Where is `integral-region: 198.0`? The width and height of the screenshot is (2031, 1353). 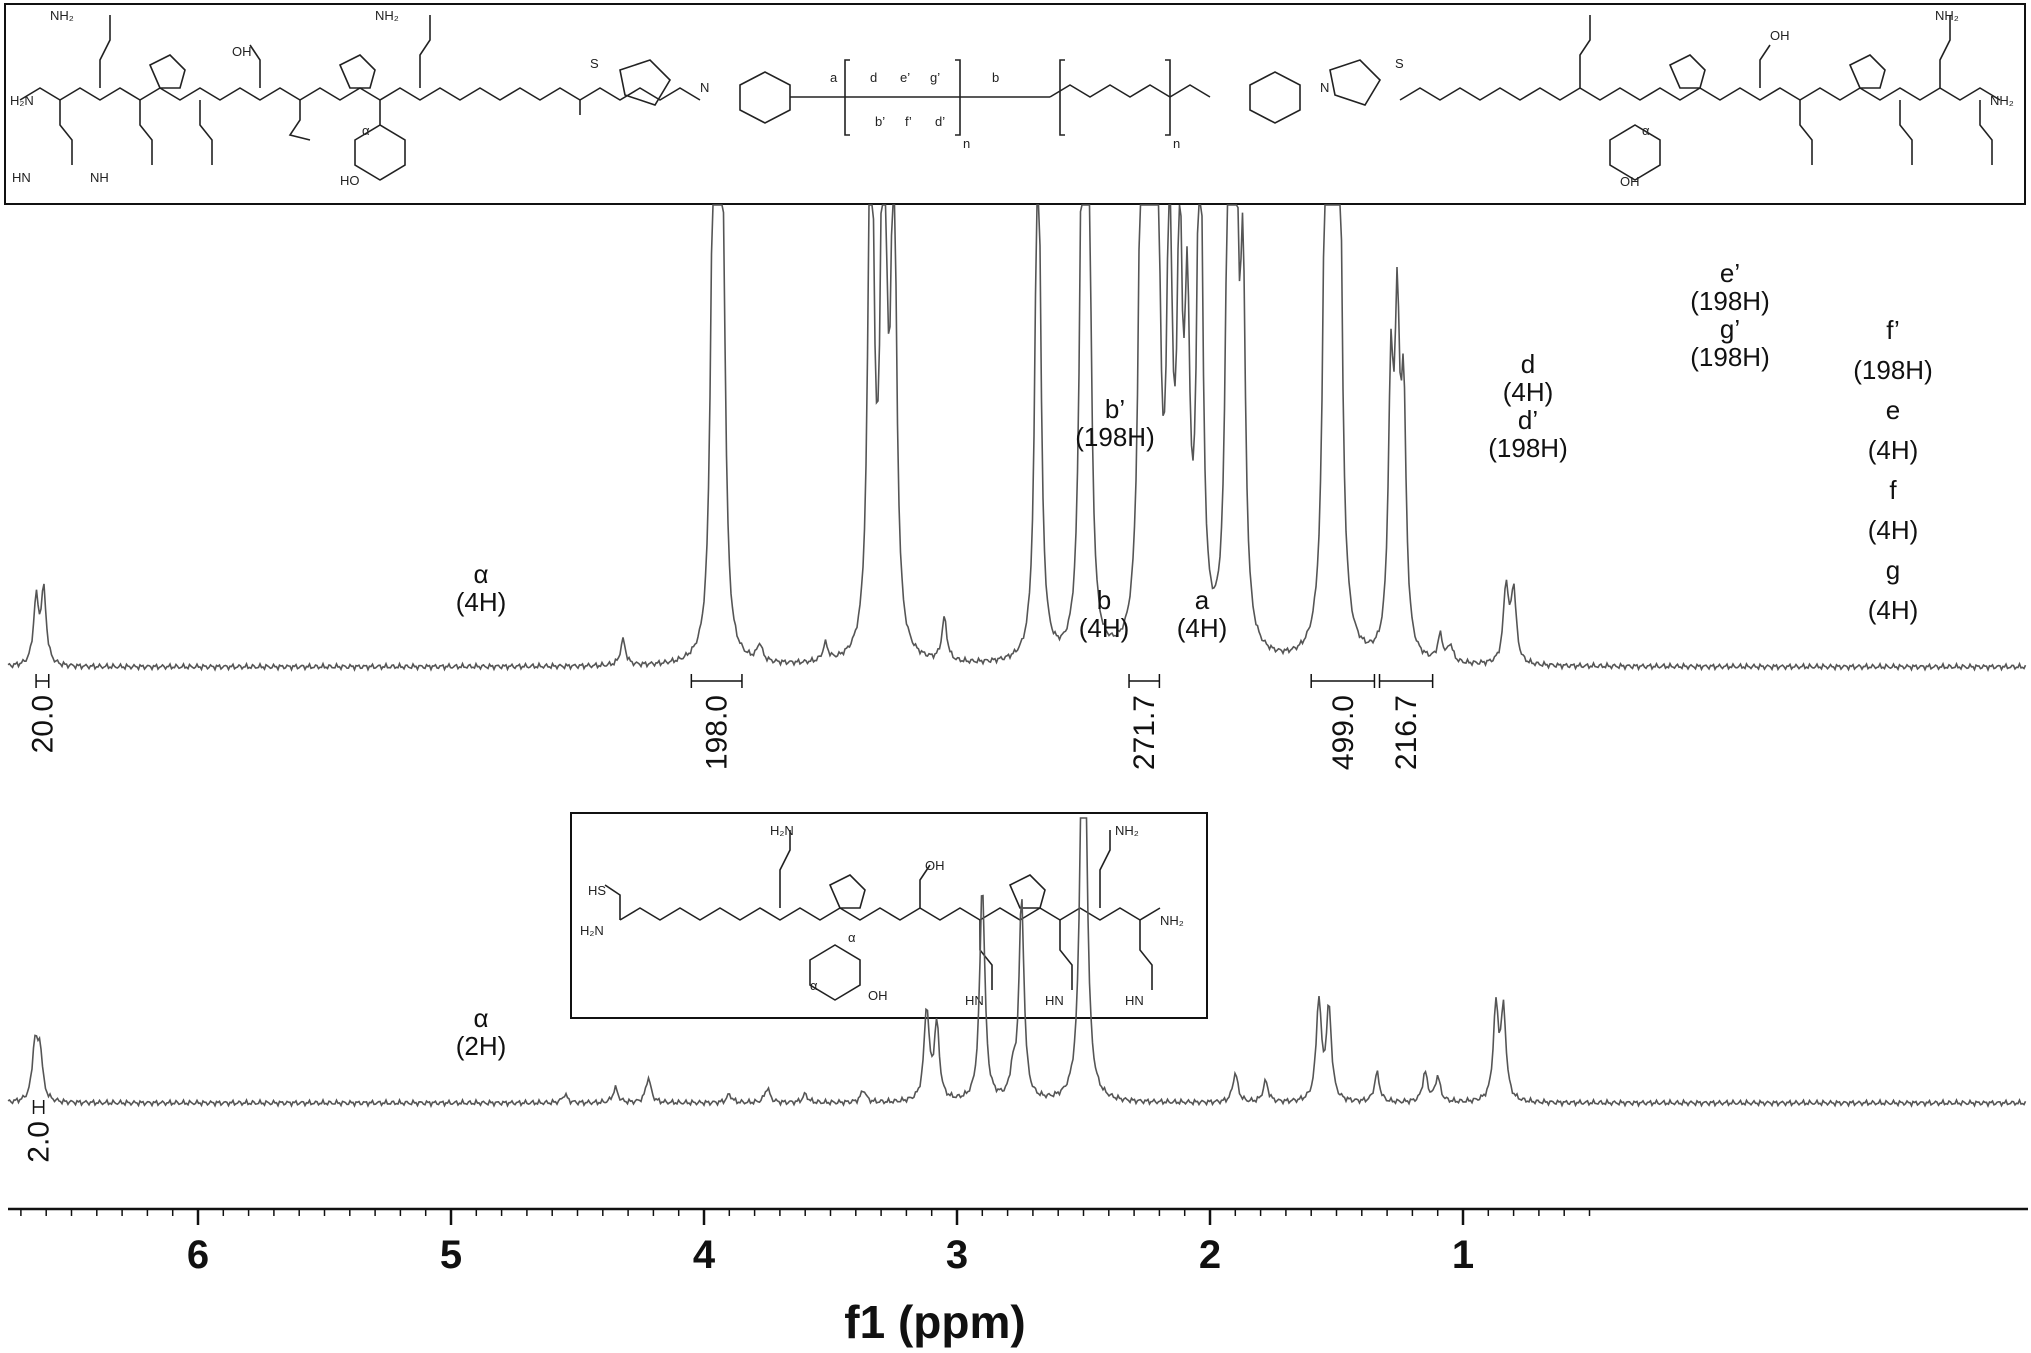
integral-region: 198.0 is located at coordinates (716, 722).